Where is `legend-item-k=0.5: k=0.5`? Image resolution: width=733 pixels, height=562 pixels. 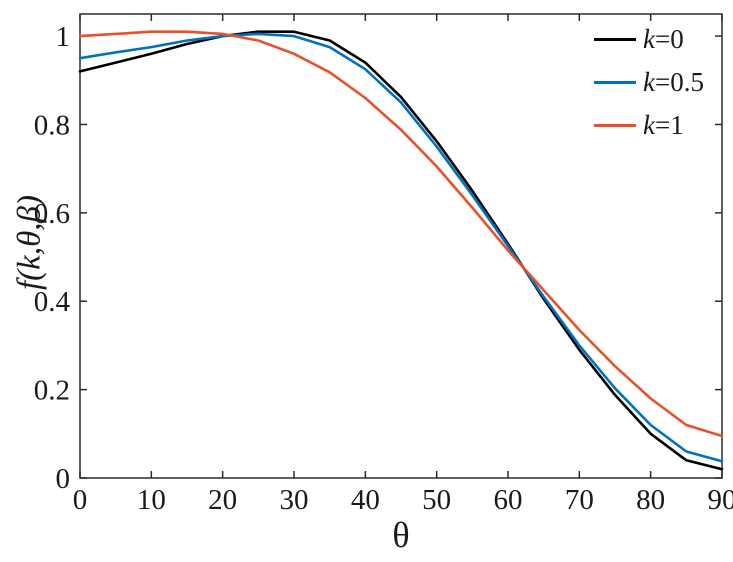 legend-item-k=0.5: k=0.5 is located at coordinates (649, 82).